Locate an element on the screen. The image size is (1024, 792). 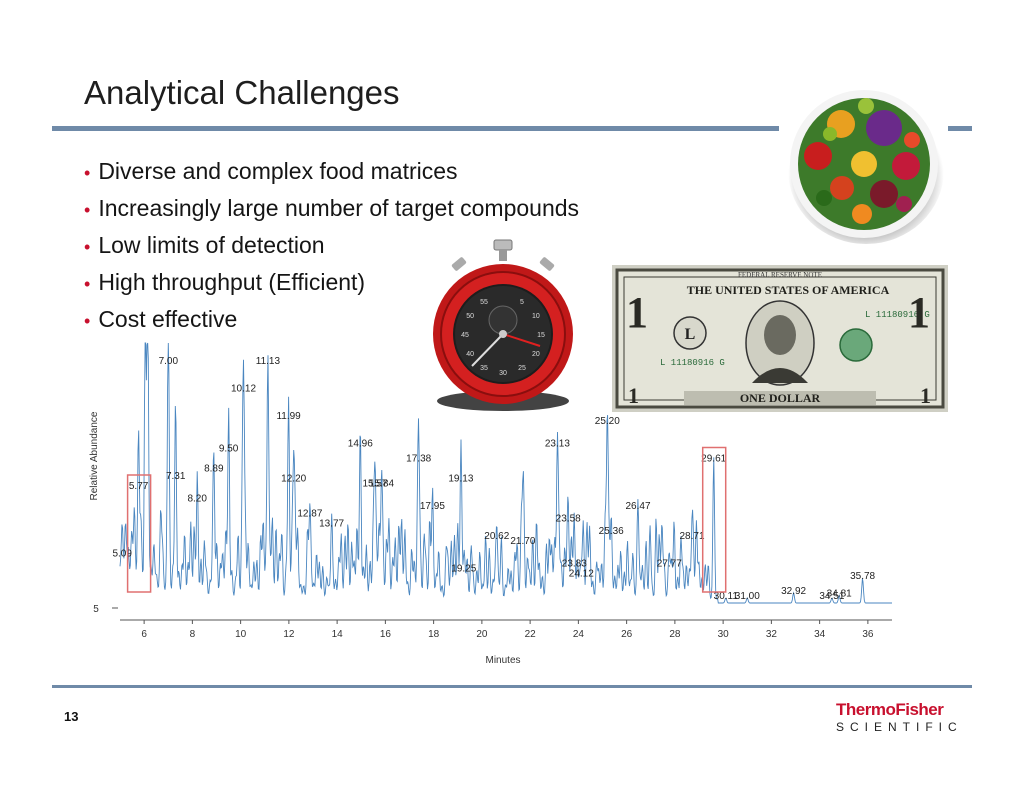
peak-label: 8.20 is located at coordinates (197, 499).